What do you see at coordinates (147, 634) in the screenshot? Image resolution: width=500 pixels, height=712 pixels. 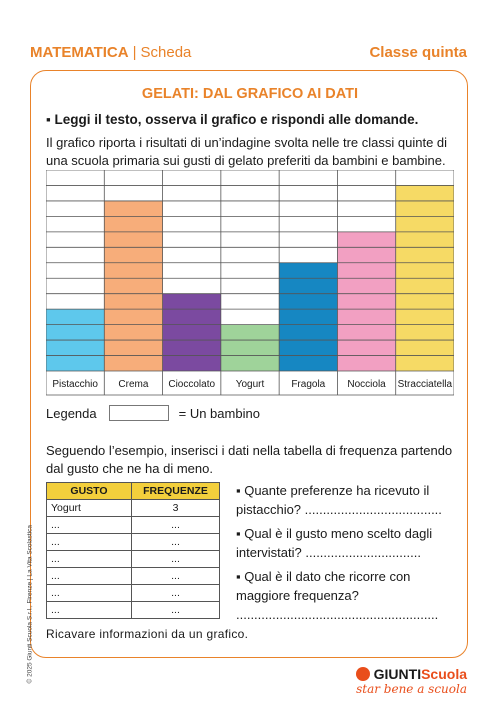 I see `objective-text: Ricavare informazioni da un grafico.` at bounding box center [147, 634].